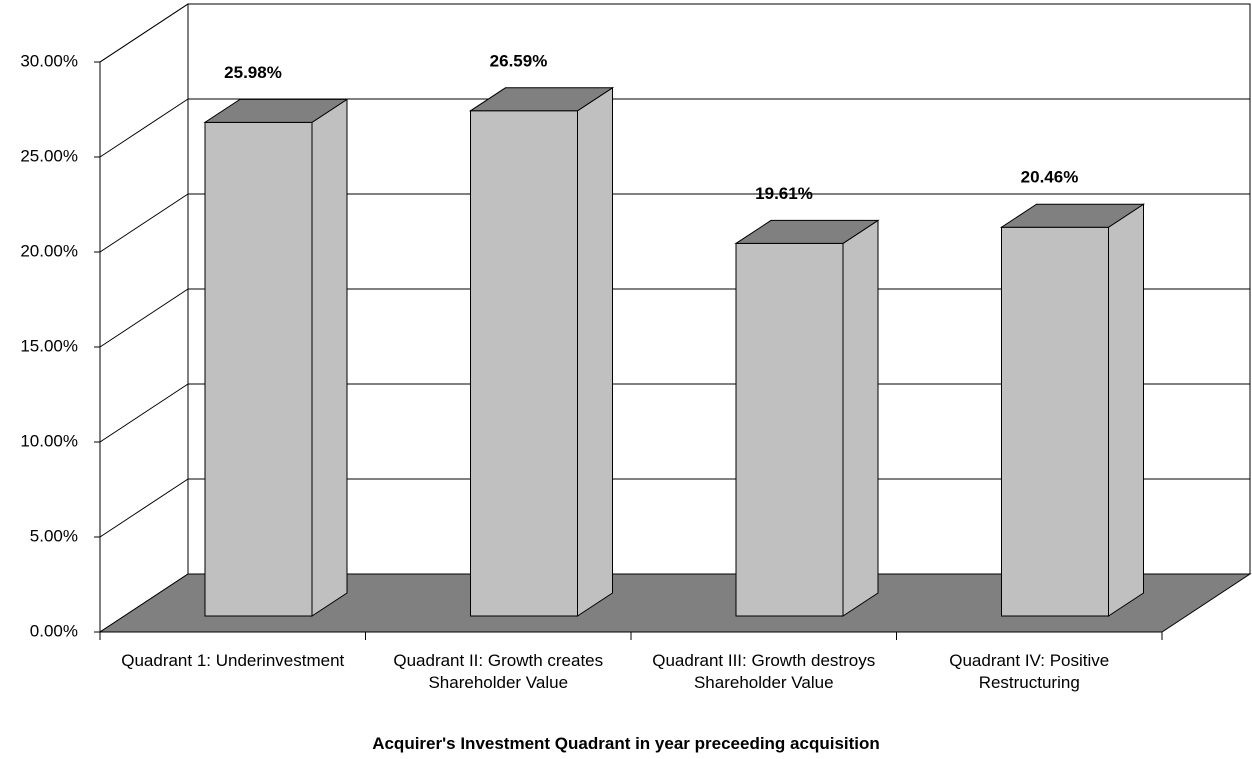 The image size is (1252, 759). I want to click on value-label: 26.59%, so click(519, 60).